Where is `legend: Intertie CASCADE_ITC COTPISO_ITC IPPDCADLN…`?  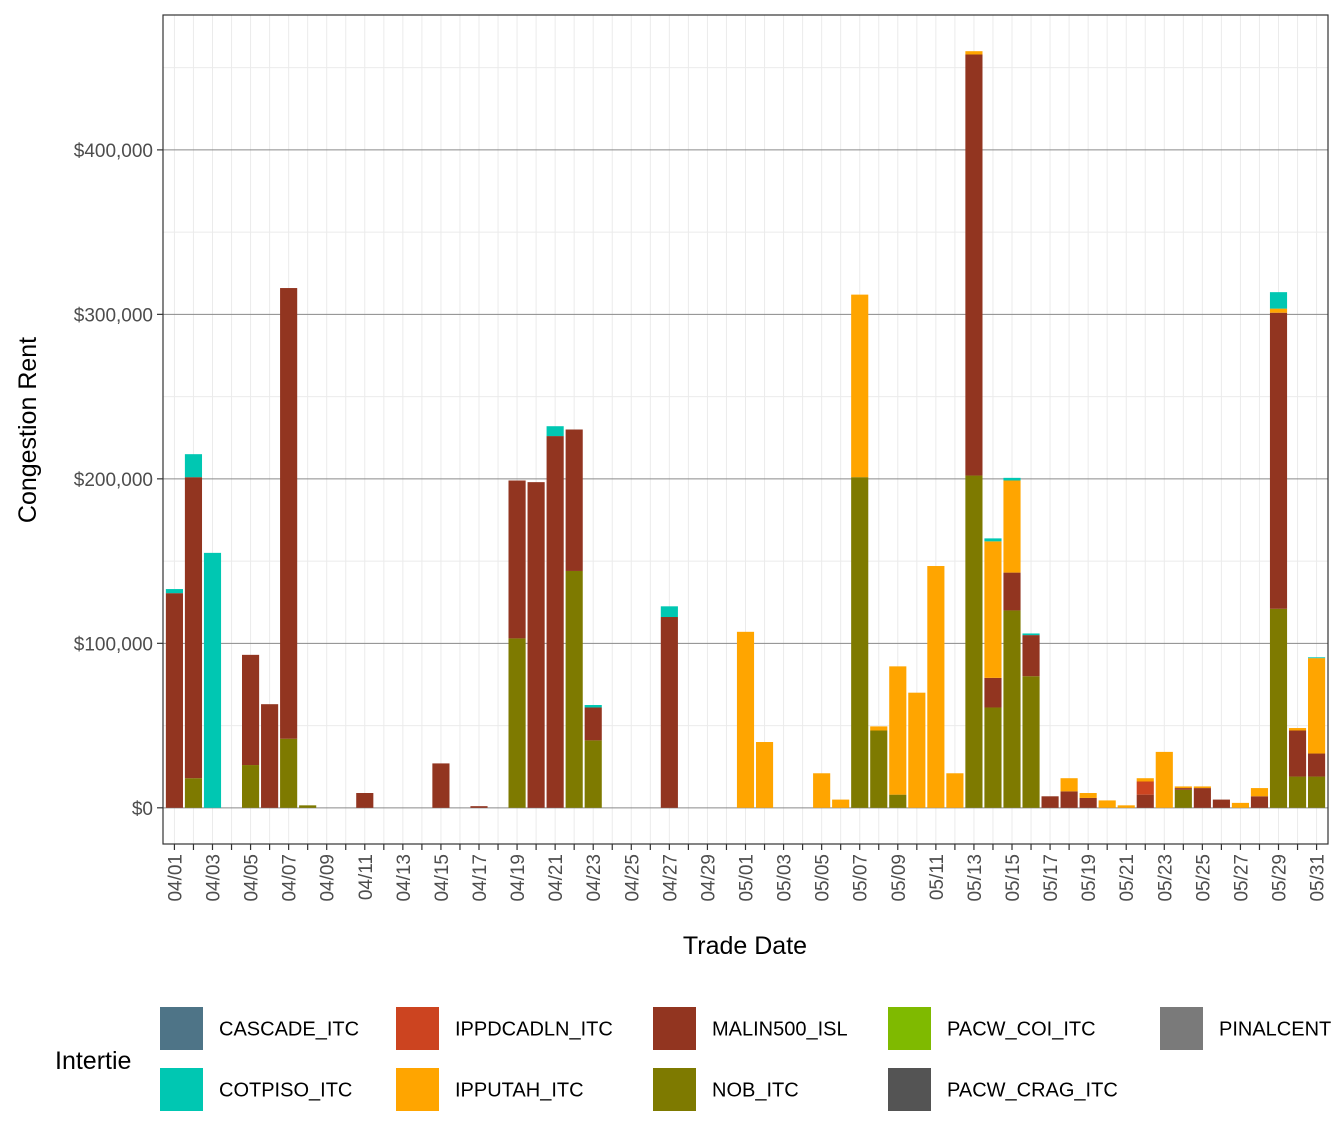
legend: Intertie CASCADE_ITC COTPISO_ITC IPPDCADLN… is located at coordinates (693, 1059).